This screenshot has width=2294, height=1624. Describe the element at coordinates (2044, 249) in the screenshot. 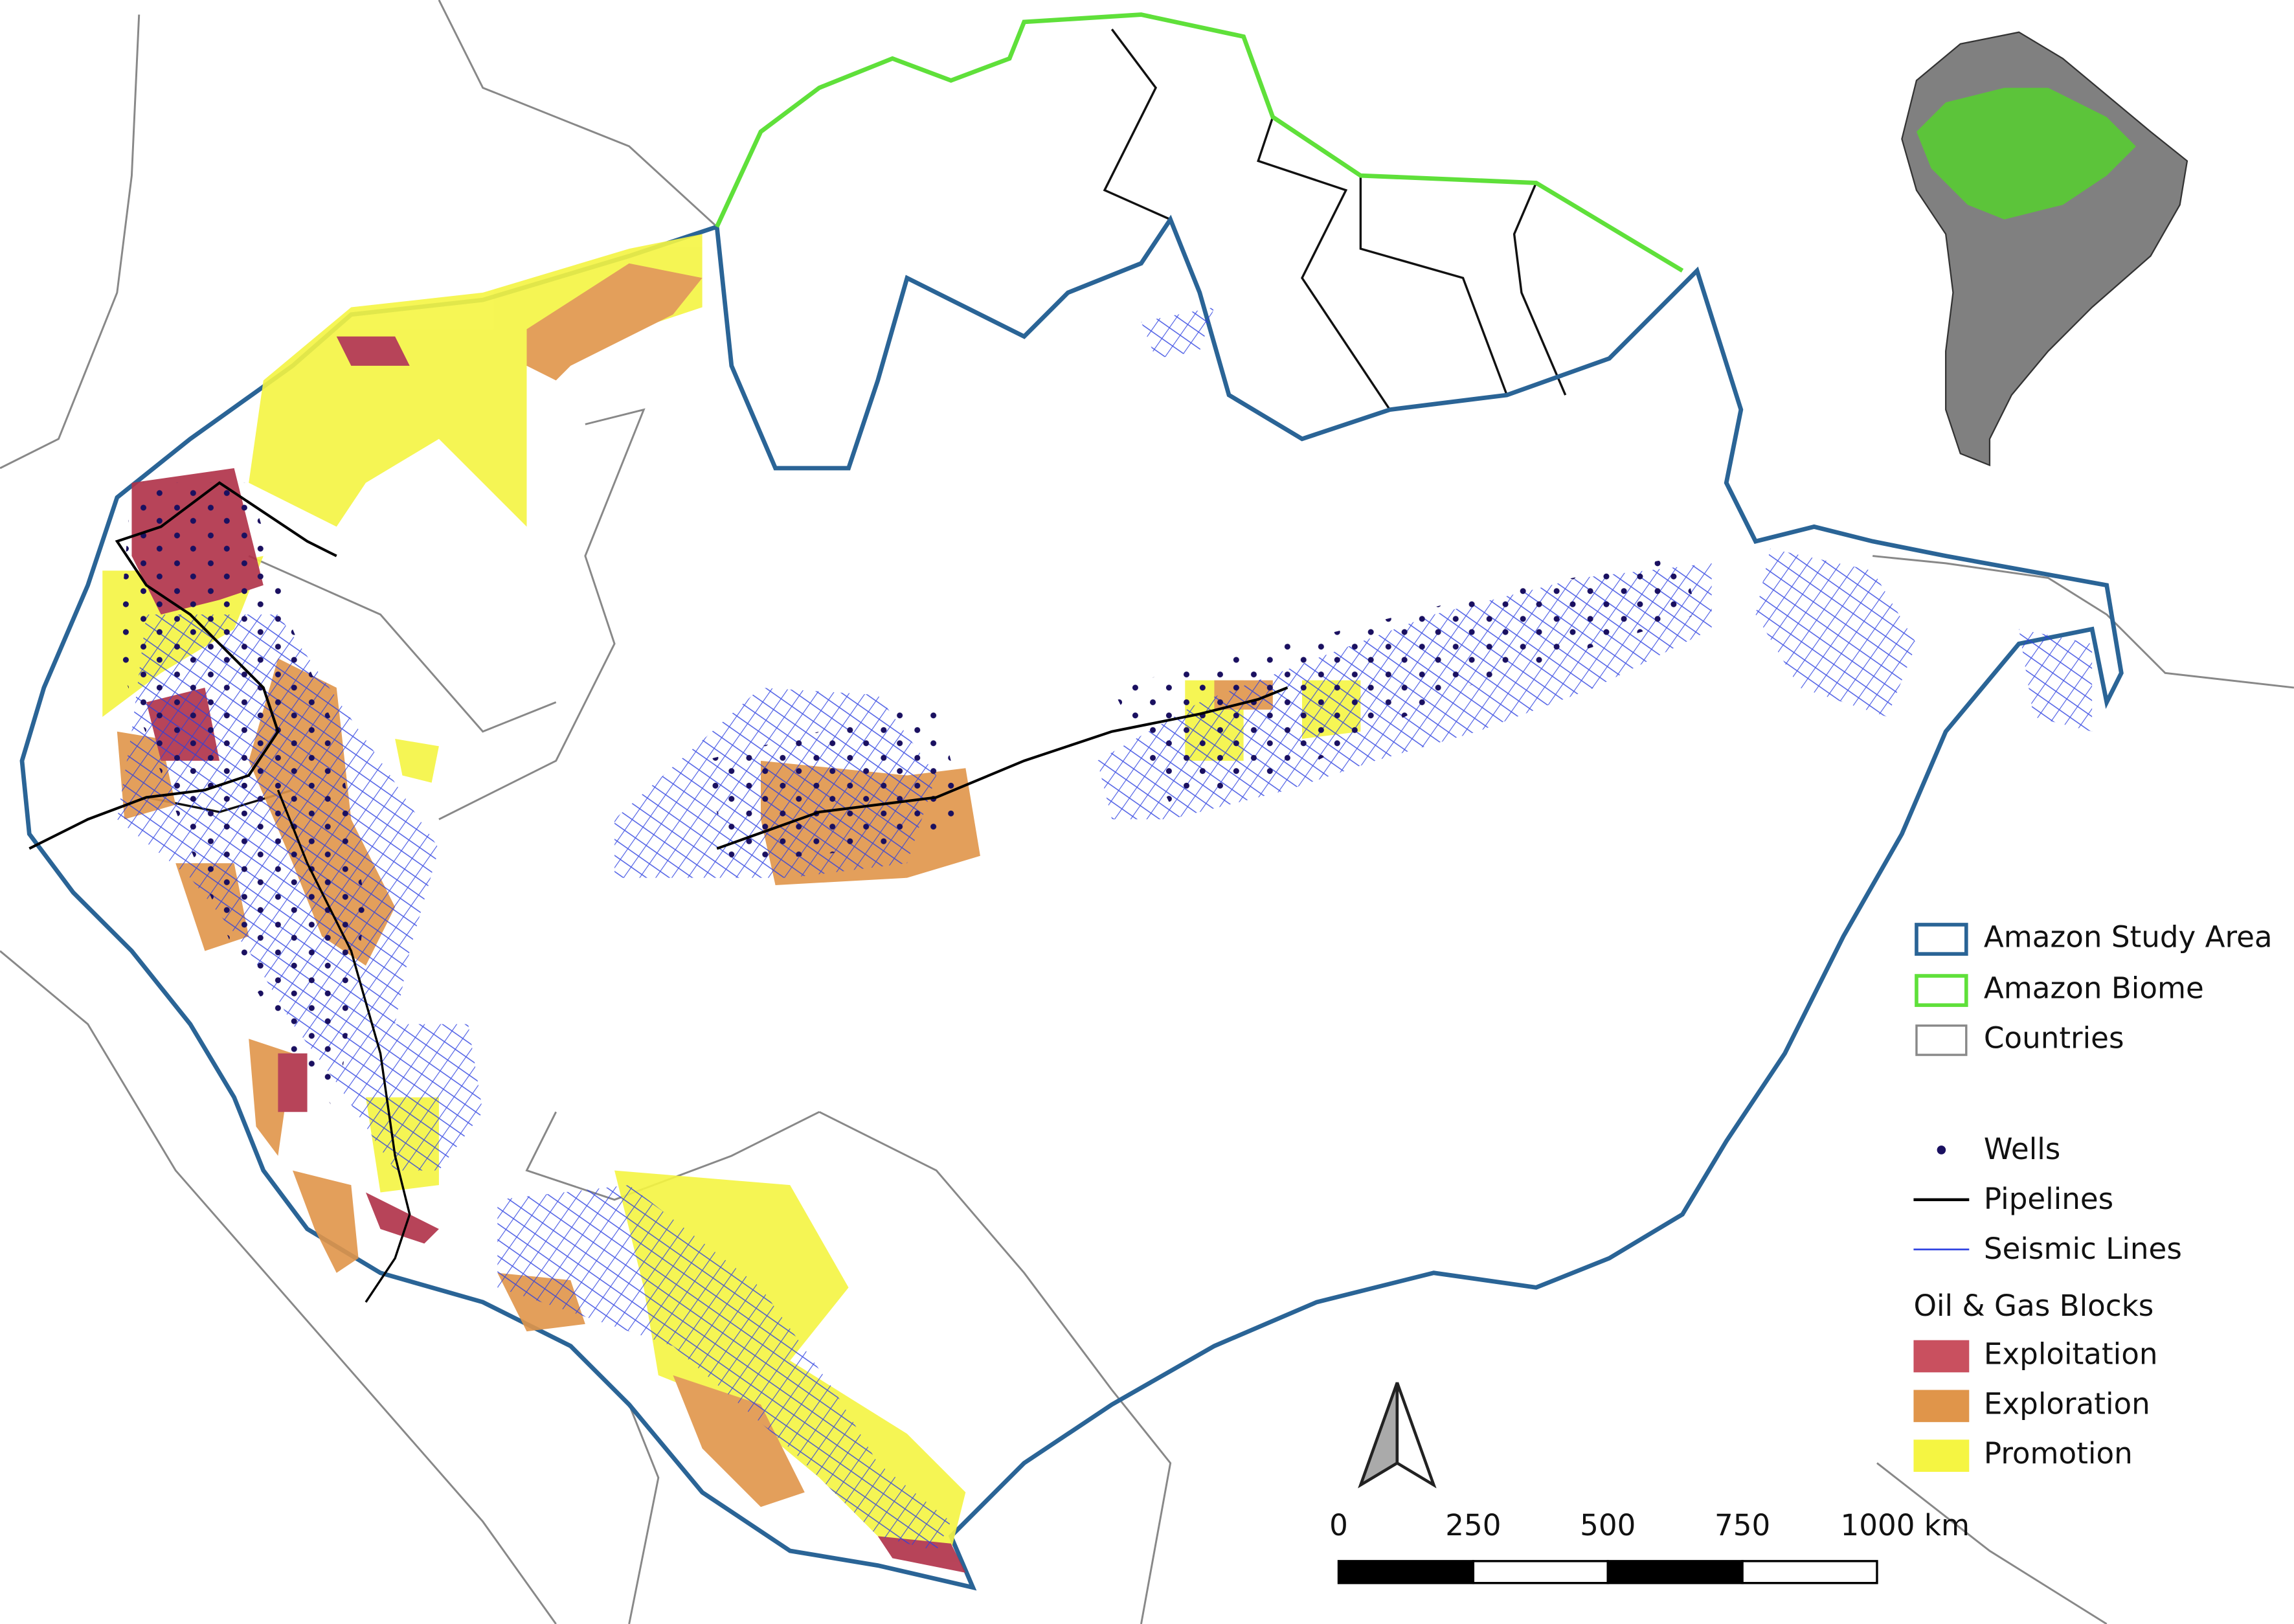

I see `inset-map` at that location.